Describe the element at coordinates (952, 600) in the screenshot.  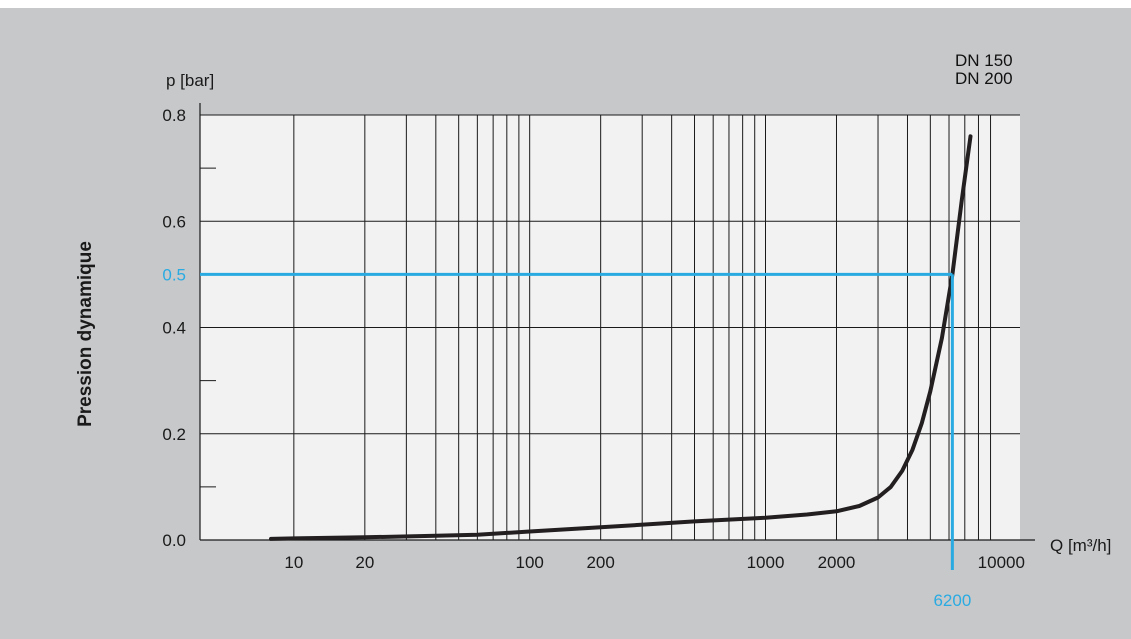
I see `annotation-x-label: 6200` at that location.